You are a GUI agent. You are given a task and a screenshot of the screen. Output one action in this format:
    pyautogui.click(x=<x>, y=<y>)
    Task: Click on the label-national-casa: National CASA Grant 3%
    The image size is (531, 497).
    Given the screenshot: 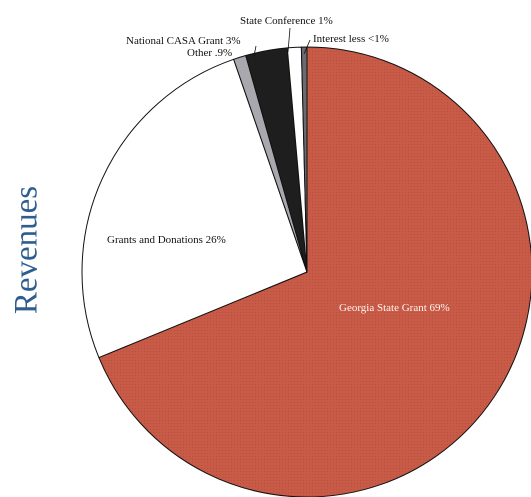 What is the action you would take?
    pyautogui.click(x=183, y=41)
    